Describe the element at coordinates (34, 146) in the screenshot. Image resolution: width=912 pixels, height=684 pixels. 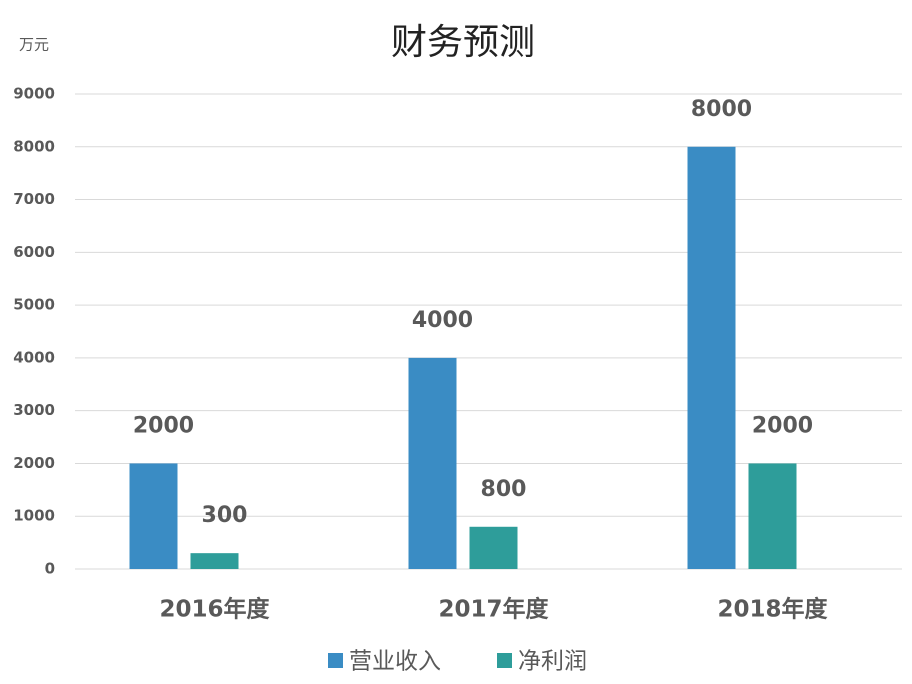
I see `y-tick-label: 8000` at that location.